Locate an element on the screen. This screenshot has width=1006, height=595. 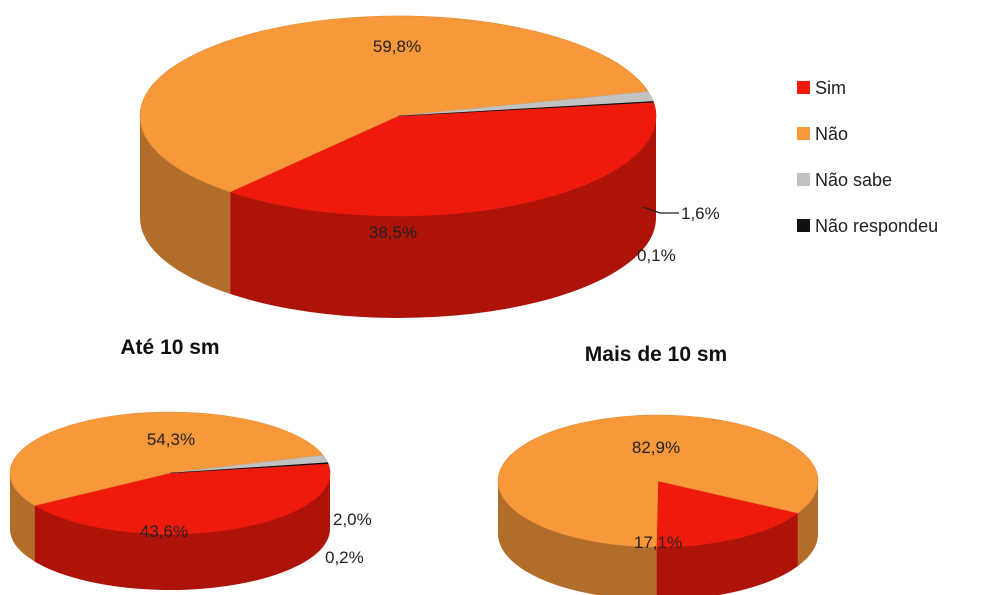
data-label-main-sim: 38,5% is located at coordinates (393, 232).